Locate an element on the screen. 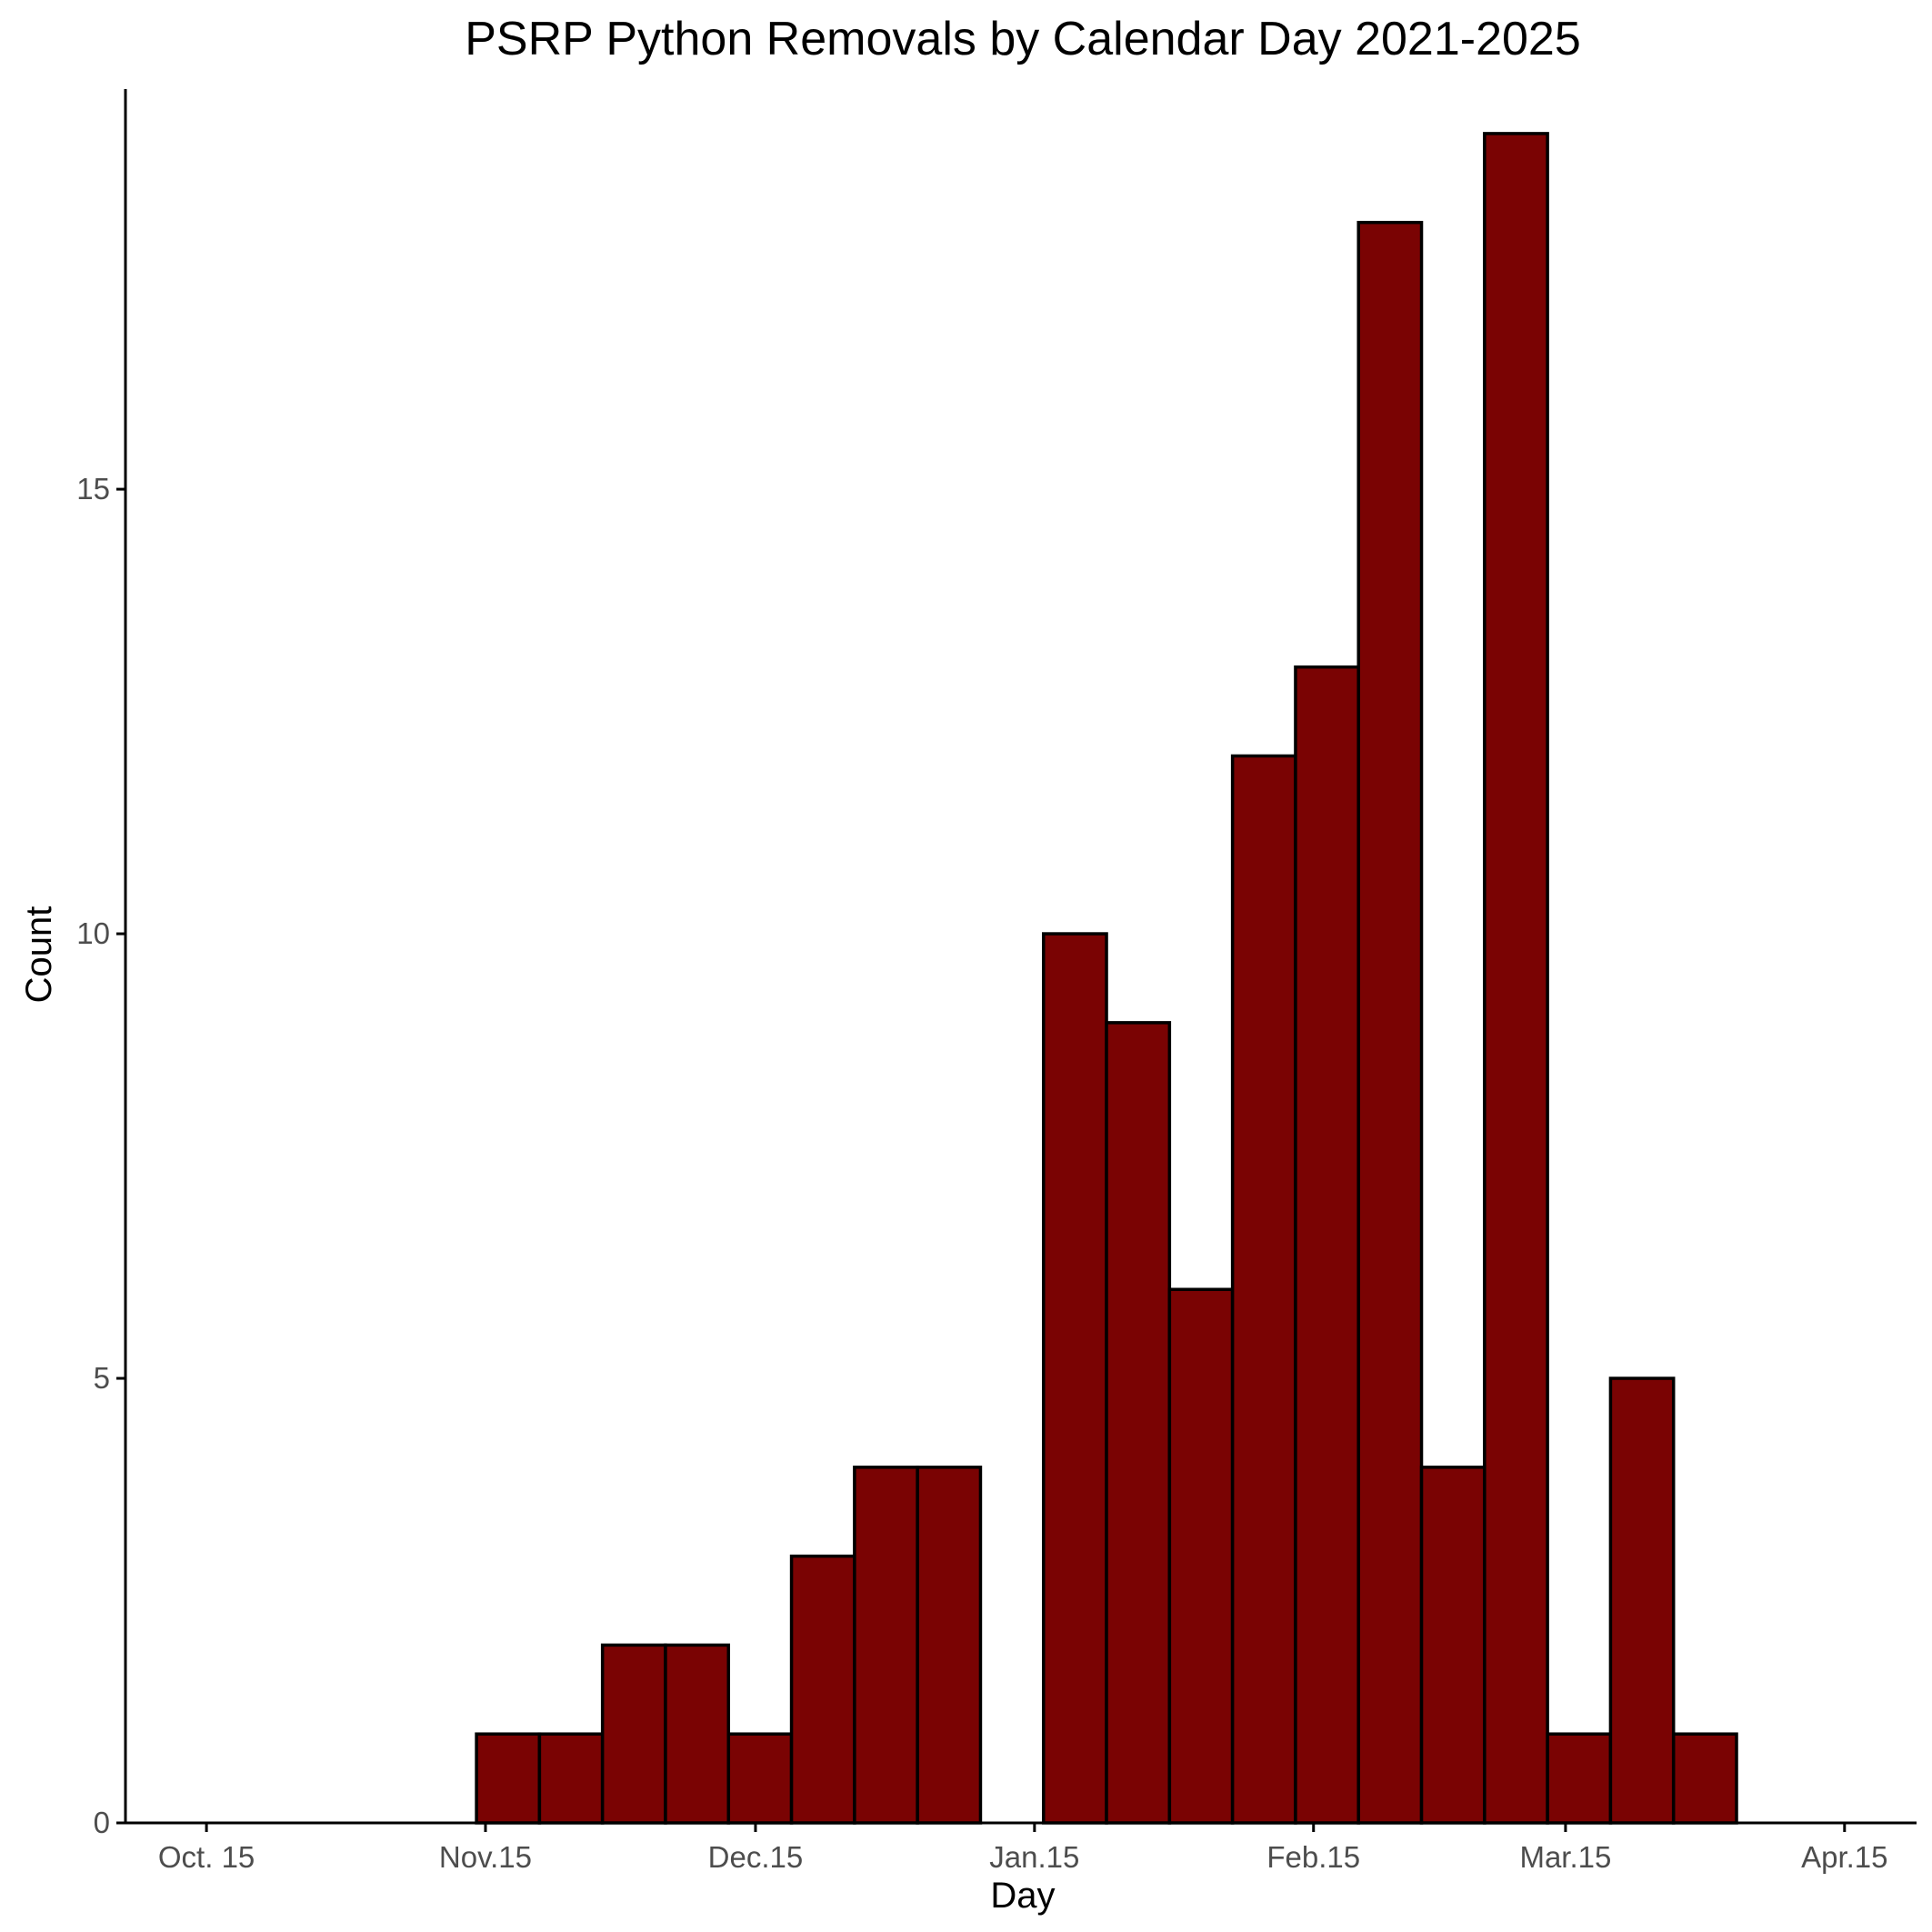  y-tick-label: 0 is located at coordinates (102, 1822).